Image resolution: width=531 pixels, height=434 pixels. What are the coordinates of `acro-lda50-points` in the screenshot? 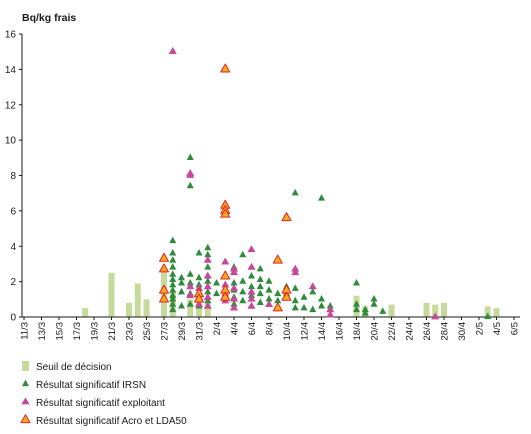 It's located at (225, 187).